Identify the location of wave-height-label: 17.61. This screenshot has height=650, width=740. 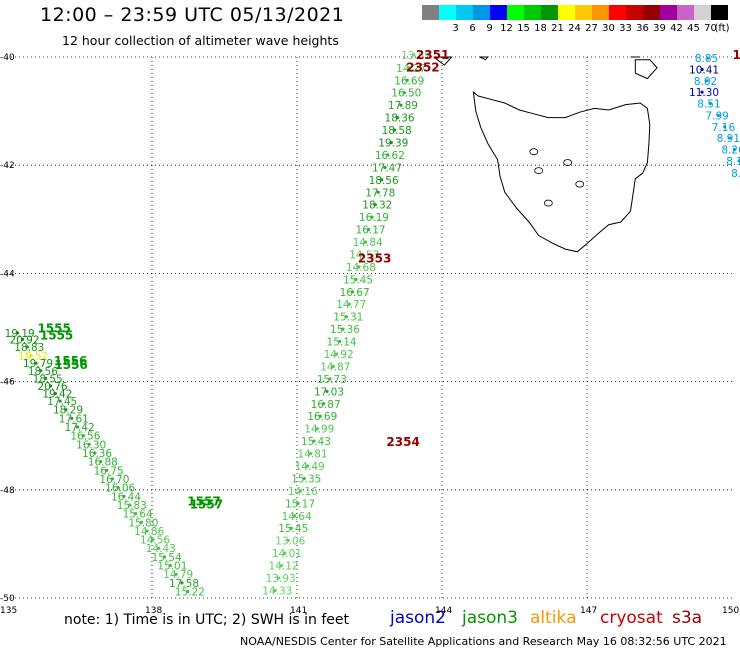
(74, 419).